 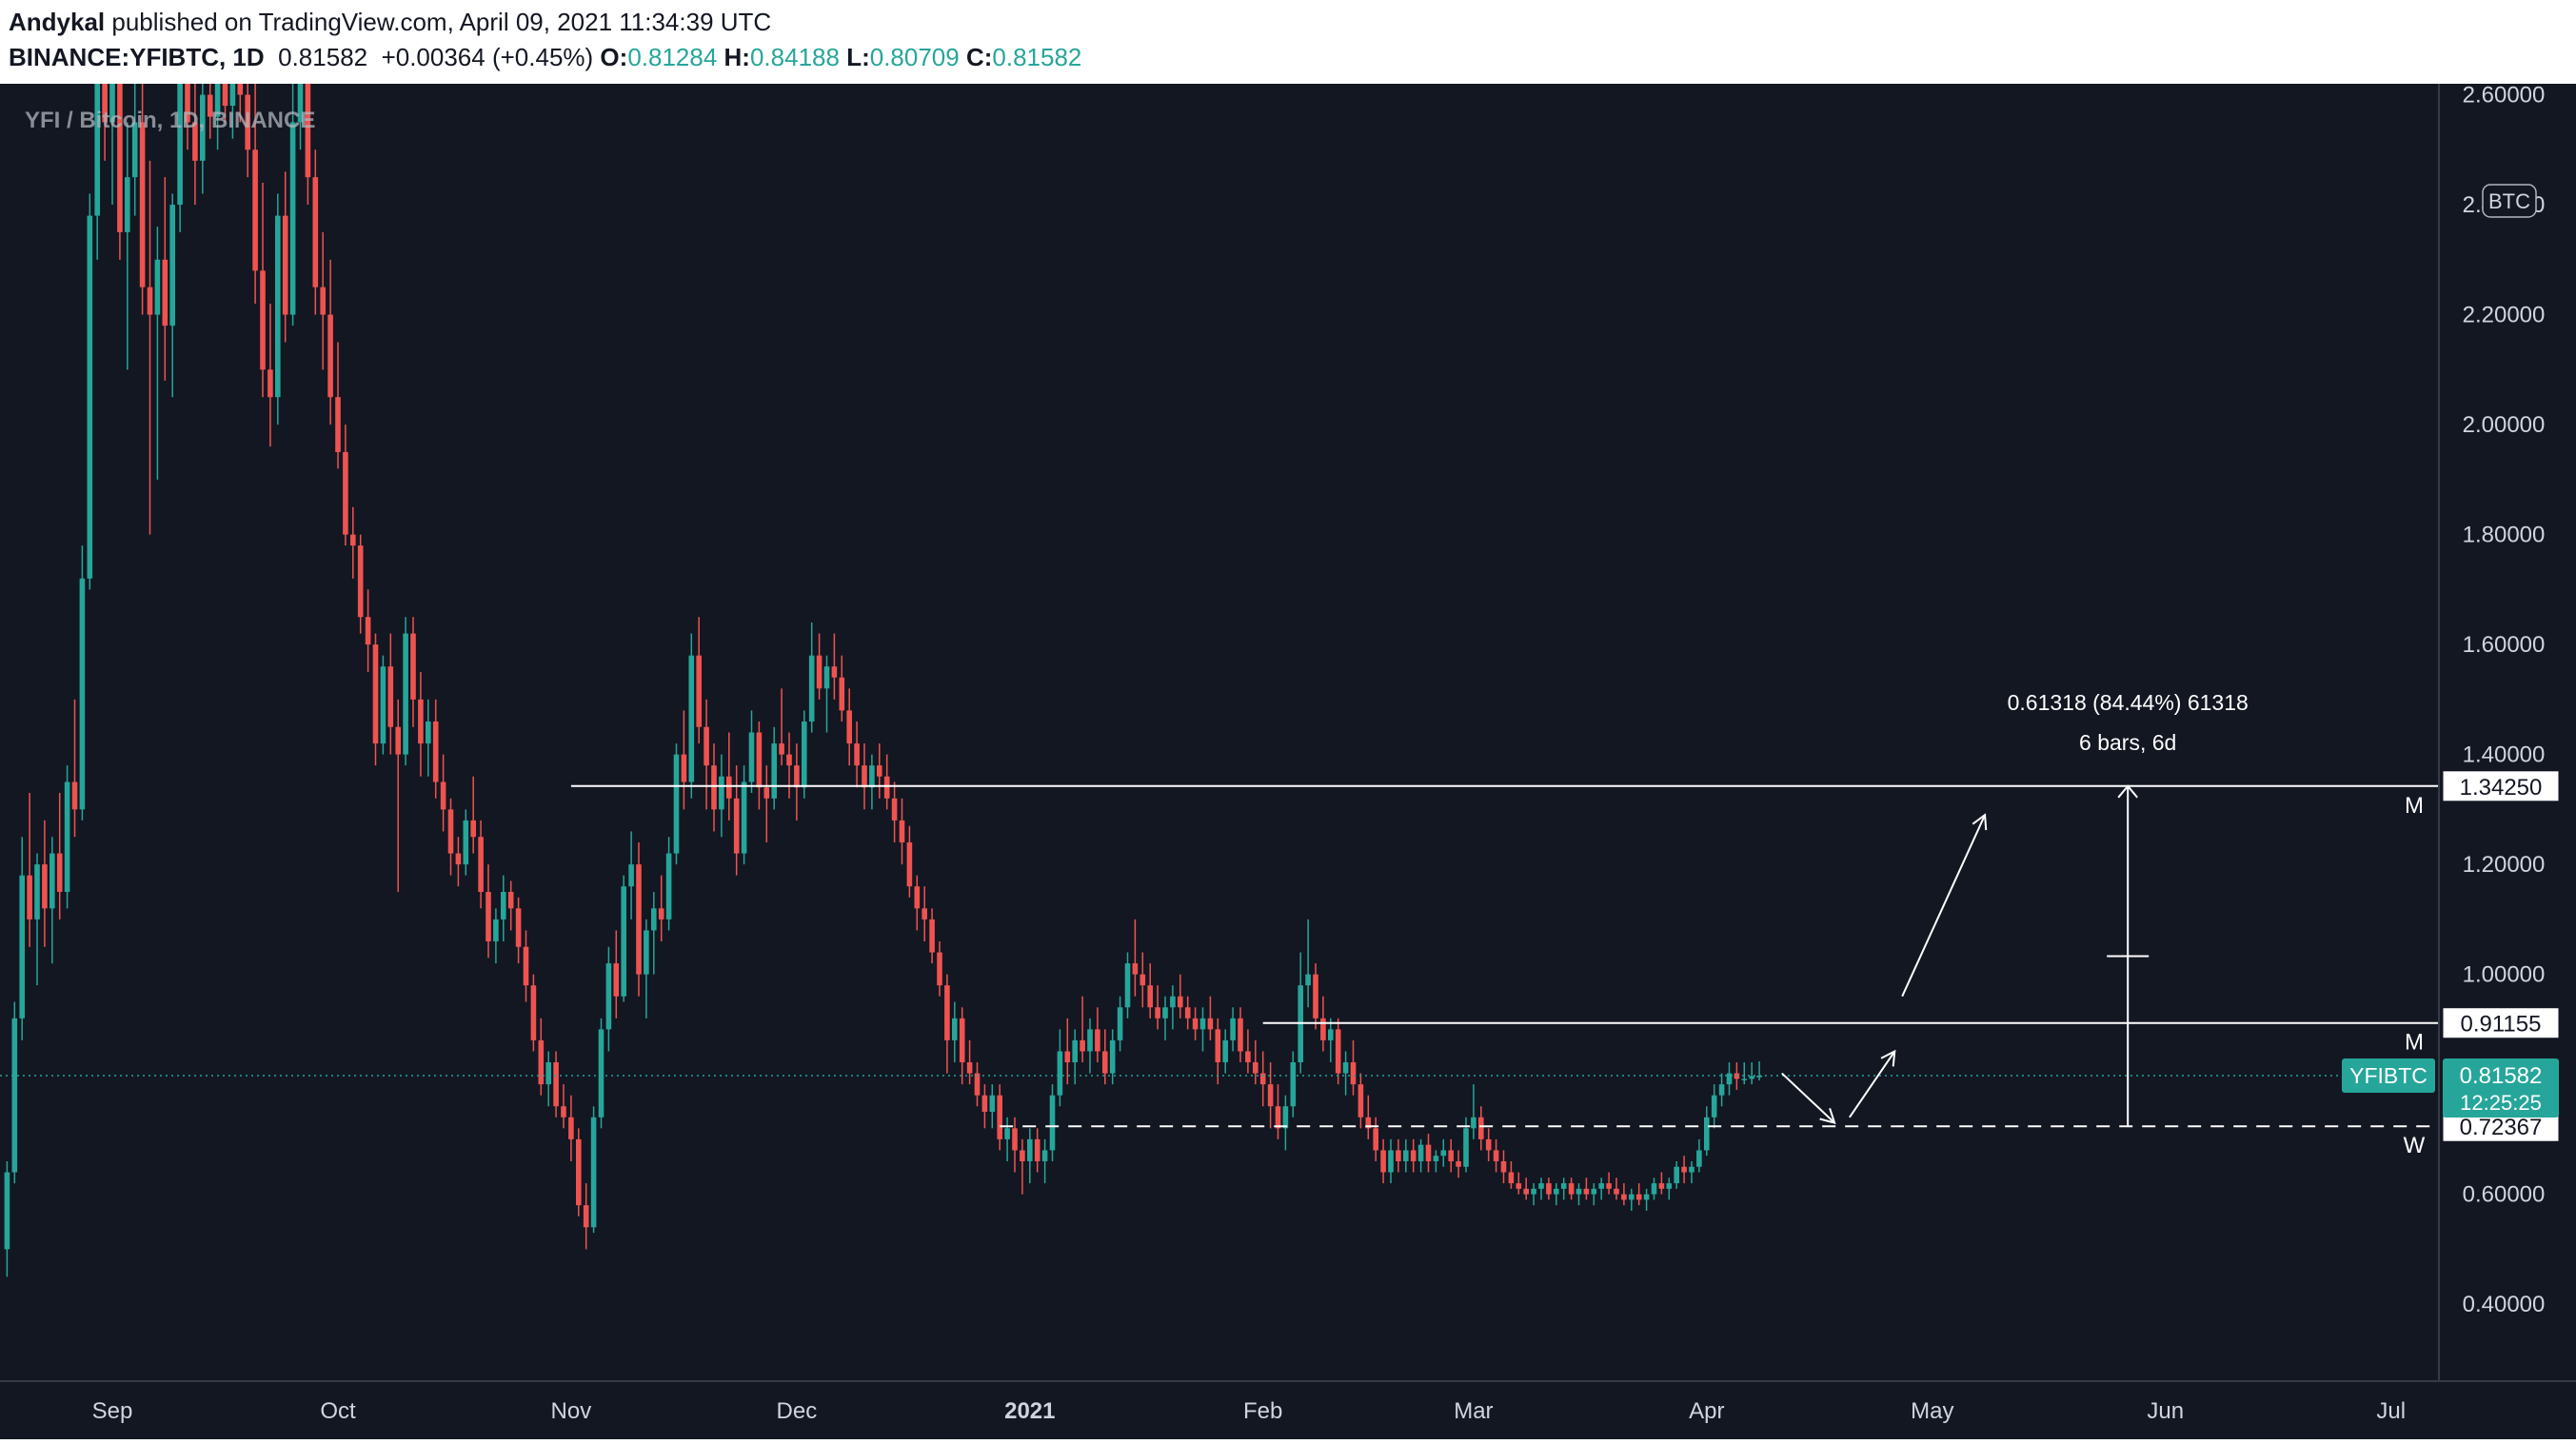 What do you see at coordinates (1263, 1411) in the screenshot?
I see `x-tick-label: Feb` at bounding box center [1263, 1411].